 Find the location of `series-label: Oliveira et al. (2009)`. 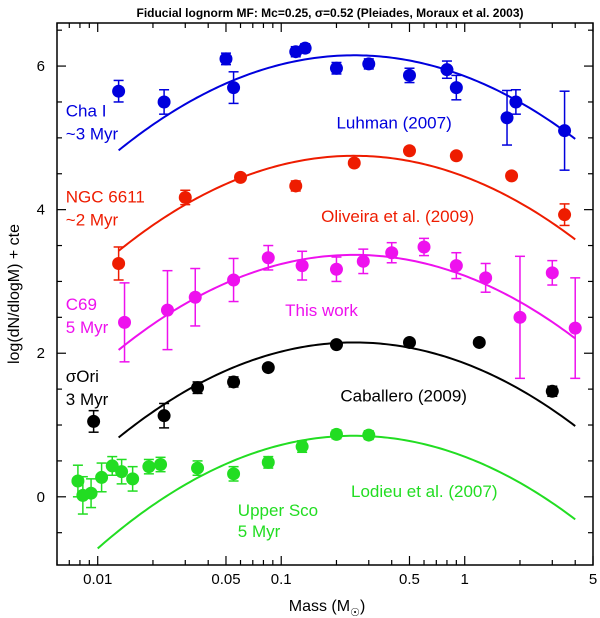

series-label: Oliveira et al. (2009) is located at coordinates (397, 216).